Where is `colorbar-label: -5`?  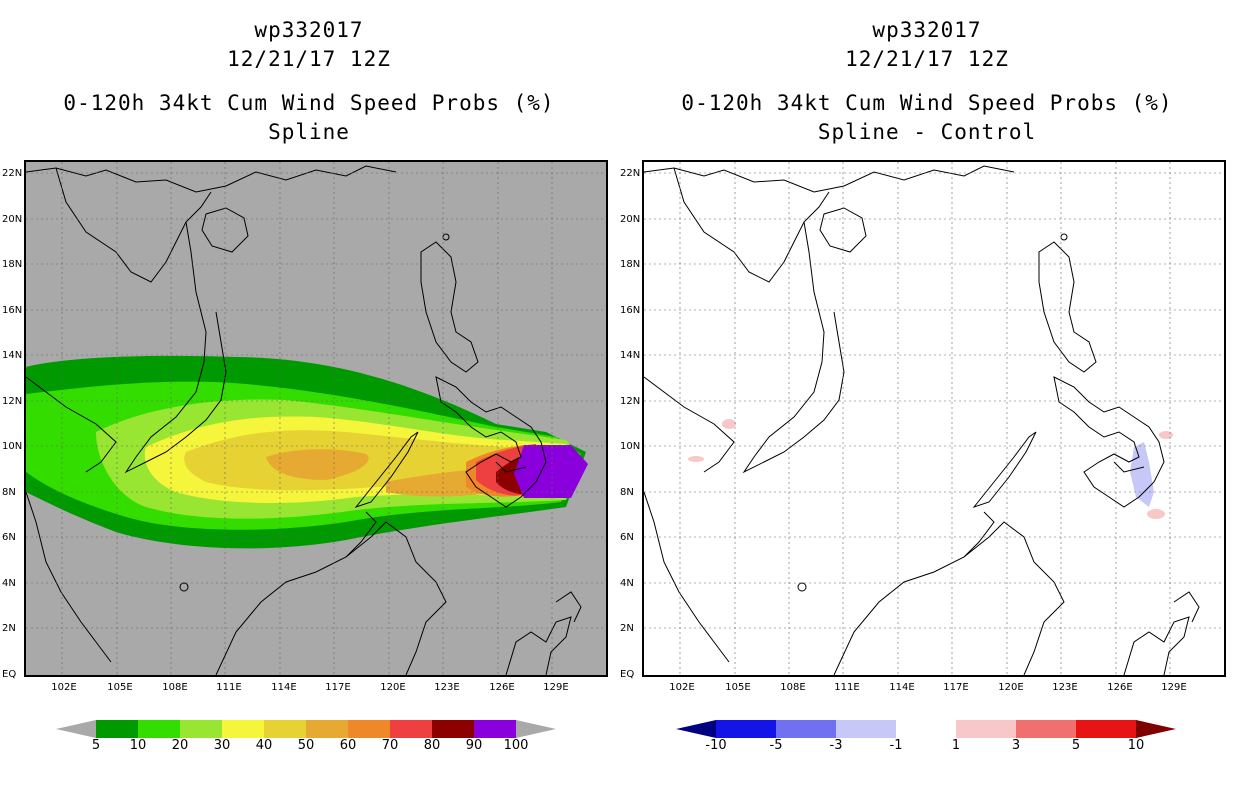 colorbar-label: -5 is located at coordinates (776, 745).